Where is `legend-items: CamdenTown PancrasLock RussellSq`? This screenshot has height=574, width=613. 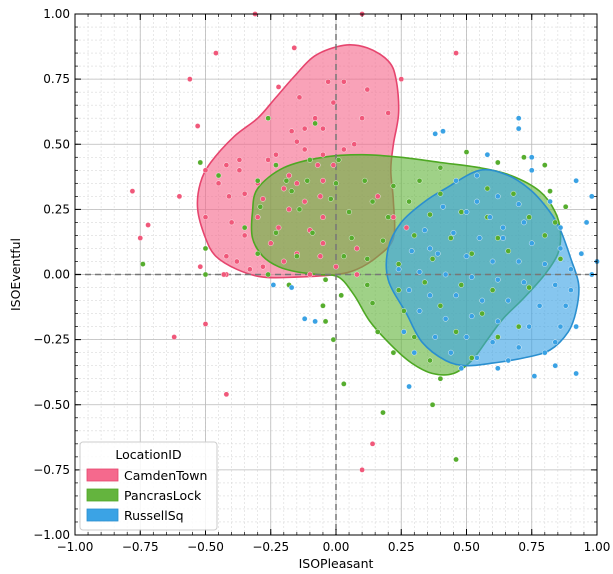 legend-items: CamdenTown PancrasLock RussellSq is located at coordinates (146, 495).